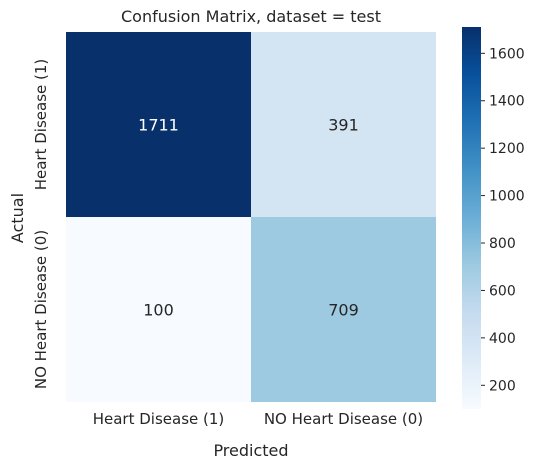  I want to click on colorbar-tick-labels: 200 400 600 800 1000 1200 1400 1600, so click(503, 220).